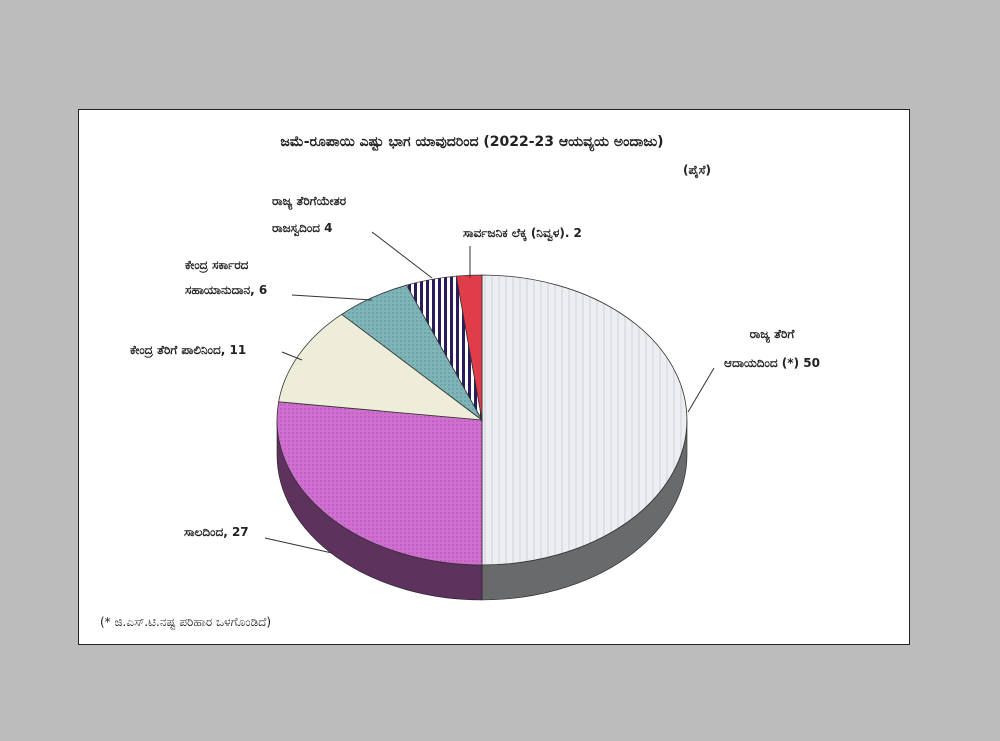 Image resolution: width=1000 pixels, height=741 pixels. I want to click on slice-label-3-0: ಕೇಂದ್ರ ಸರ್ಕಾರದ, so click(217, 265).